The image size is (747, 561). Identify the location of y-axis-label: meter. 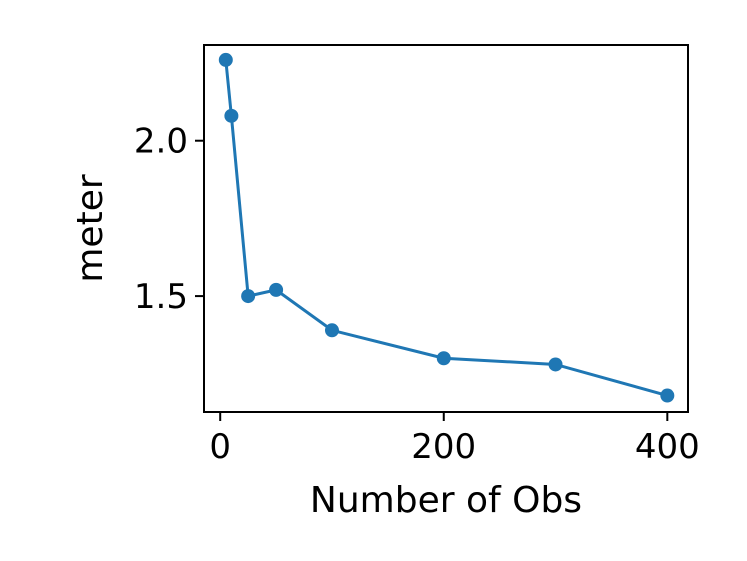
(90, 228).